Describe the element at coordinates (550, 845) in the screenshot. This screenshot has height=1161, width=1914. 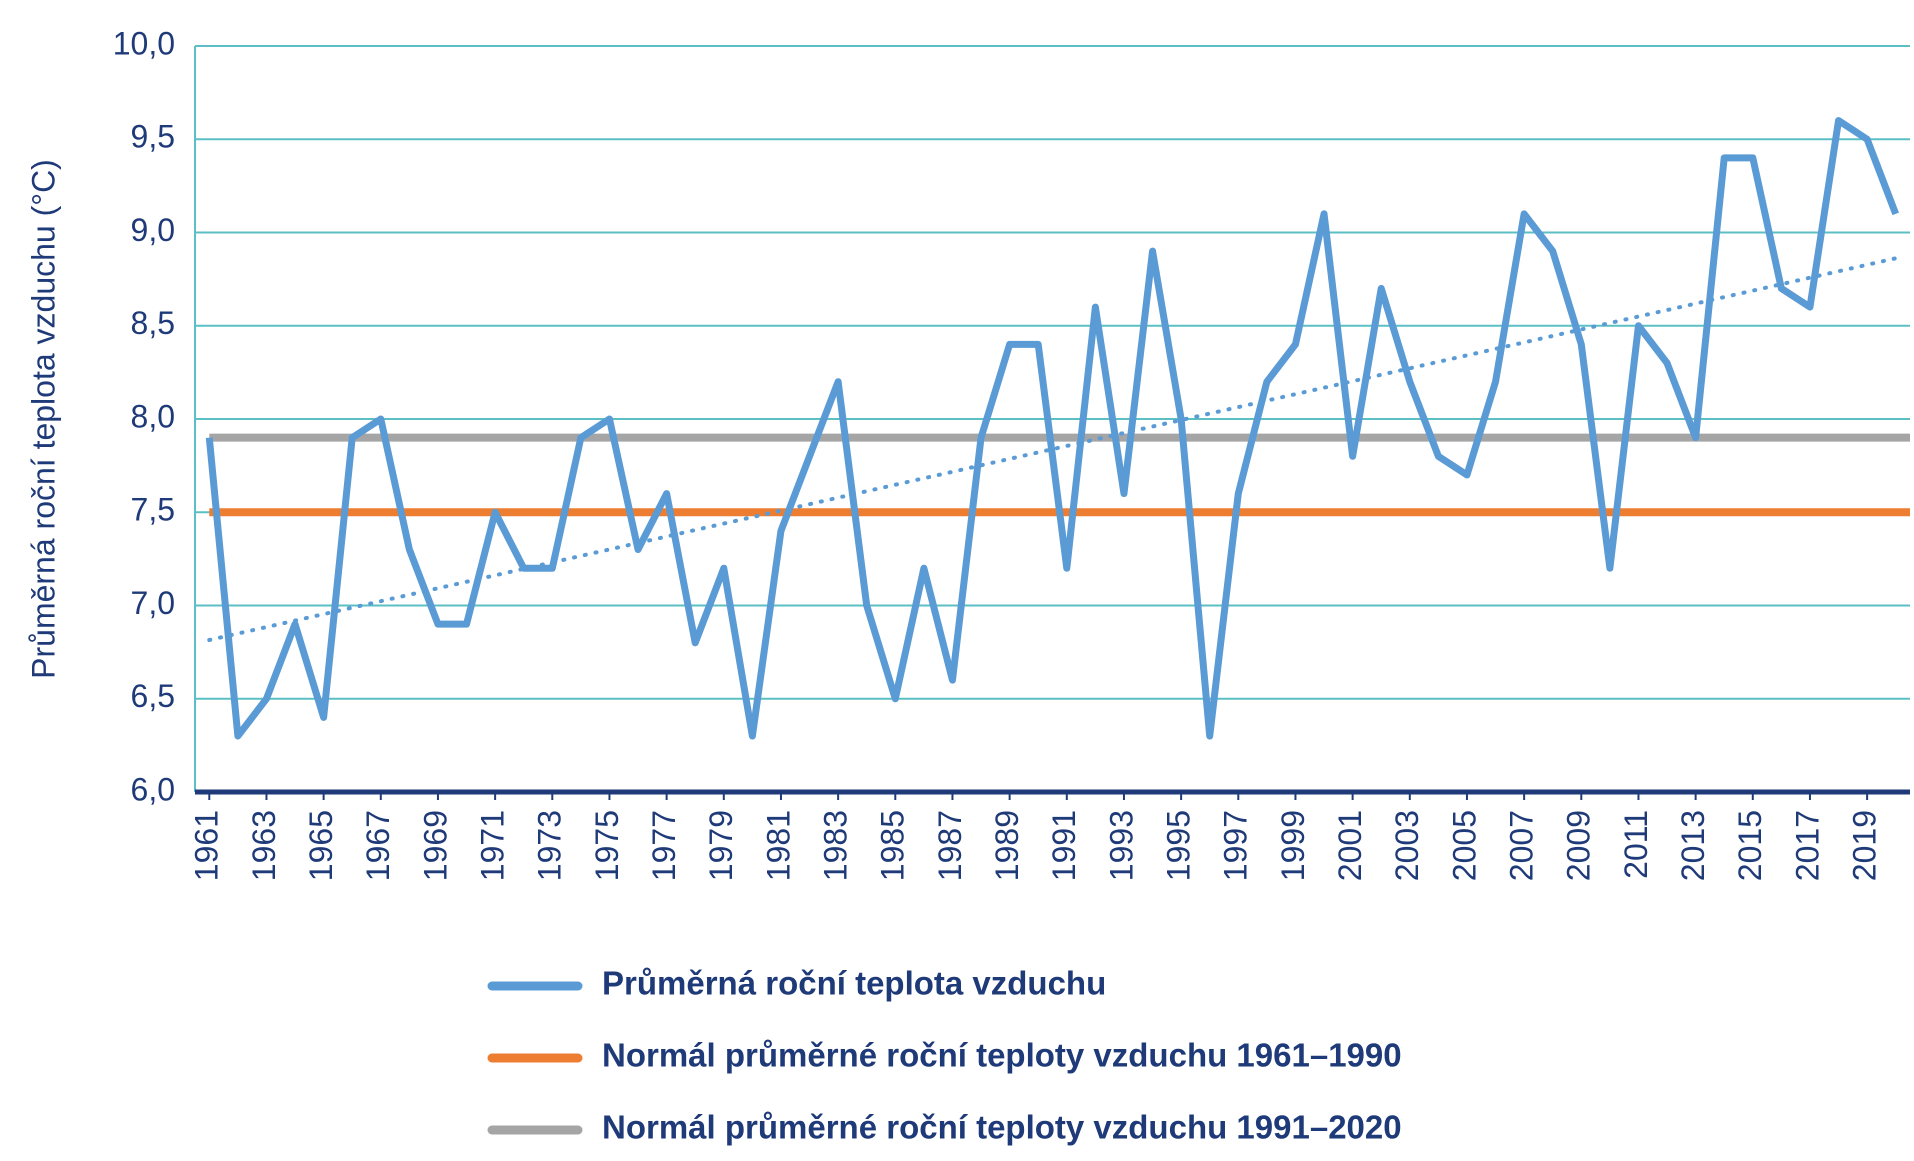
I see `x-tick-label: 1973` at that location.